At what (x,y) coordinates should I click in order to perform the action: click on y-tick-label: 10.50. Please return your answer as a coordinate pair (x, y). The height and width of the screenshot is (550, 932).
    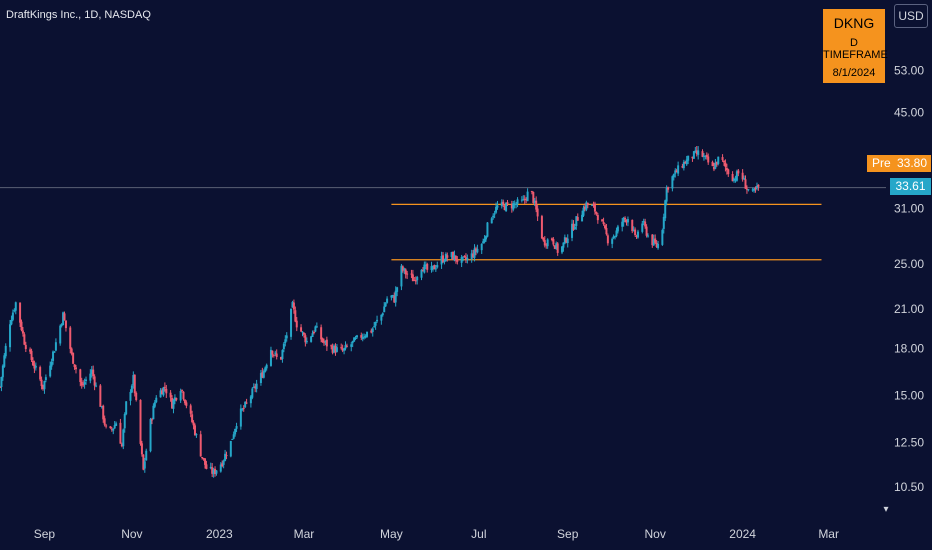
    Looking at the image, I should click on (909, 487).